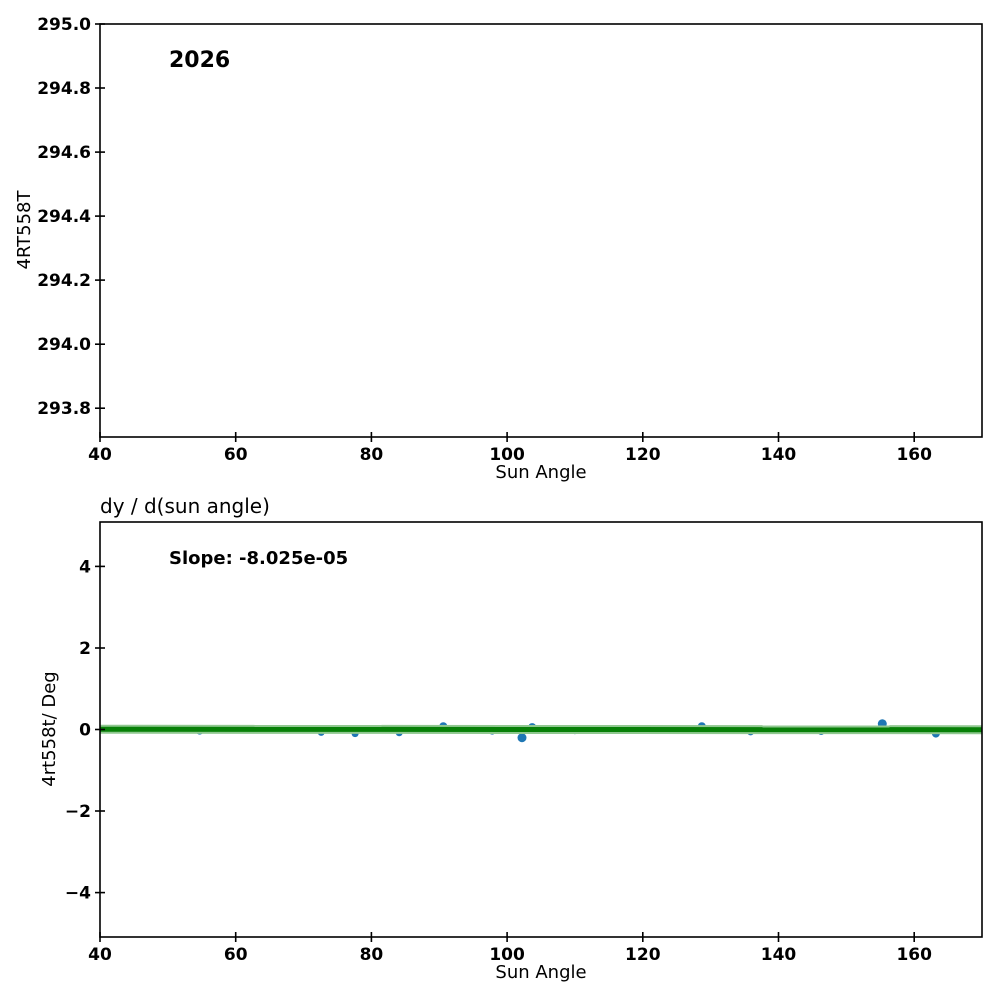 This screenshot has width=1000, height=1000. What do you see at coordinates (64, 217) in the screenshot?
I see `y-tick-label: 294.4` at bounding box center [64, 217].